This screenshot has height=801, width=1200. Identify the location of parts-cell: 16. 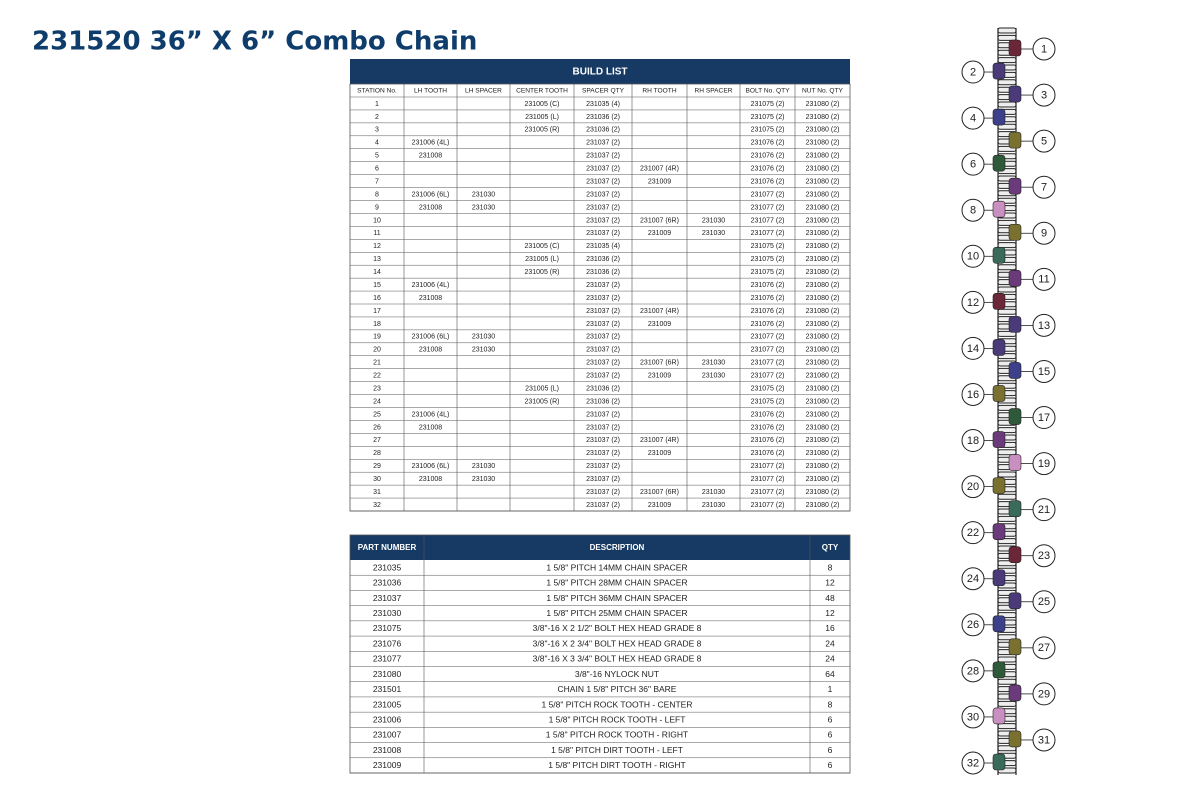
(830, 628).